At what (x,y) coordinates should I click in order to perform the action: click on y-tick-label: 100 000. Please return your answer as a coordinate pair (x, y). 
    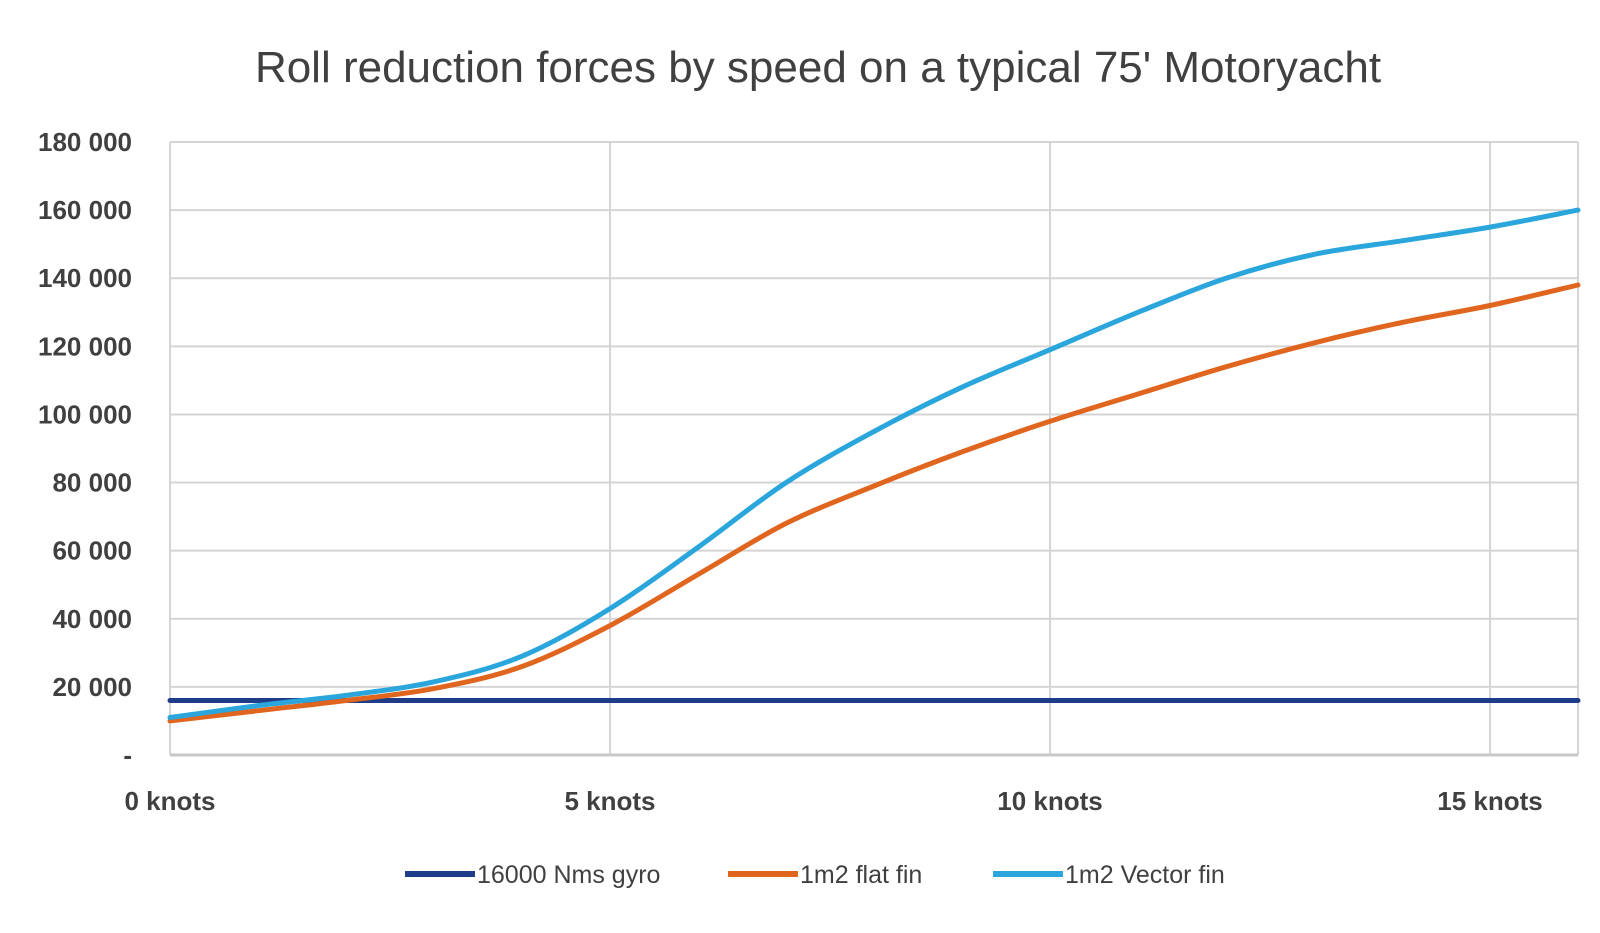
    Looking at the image, I should click on (85, 414).